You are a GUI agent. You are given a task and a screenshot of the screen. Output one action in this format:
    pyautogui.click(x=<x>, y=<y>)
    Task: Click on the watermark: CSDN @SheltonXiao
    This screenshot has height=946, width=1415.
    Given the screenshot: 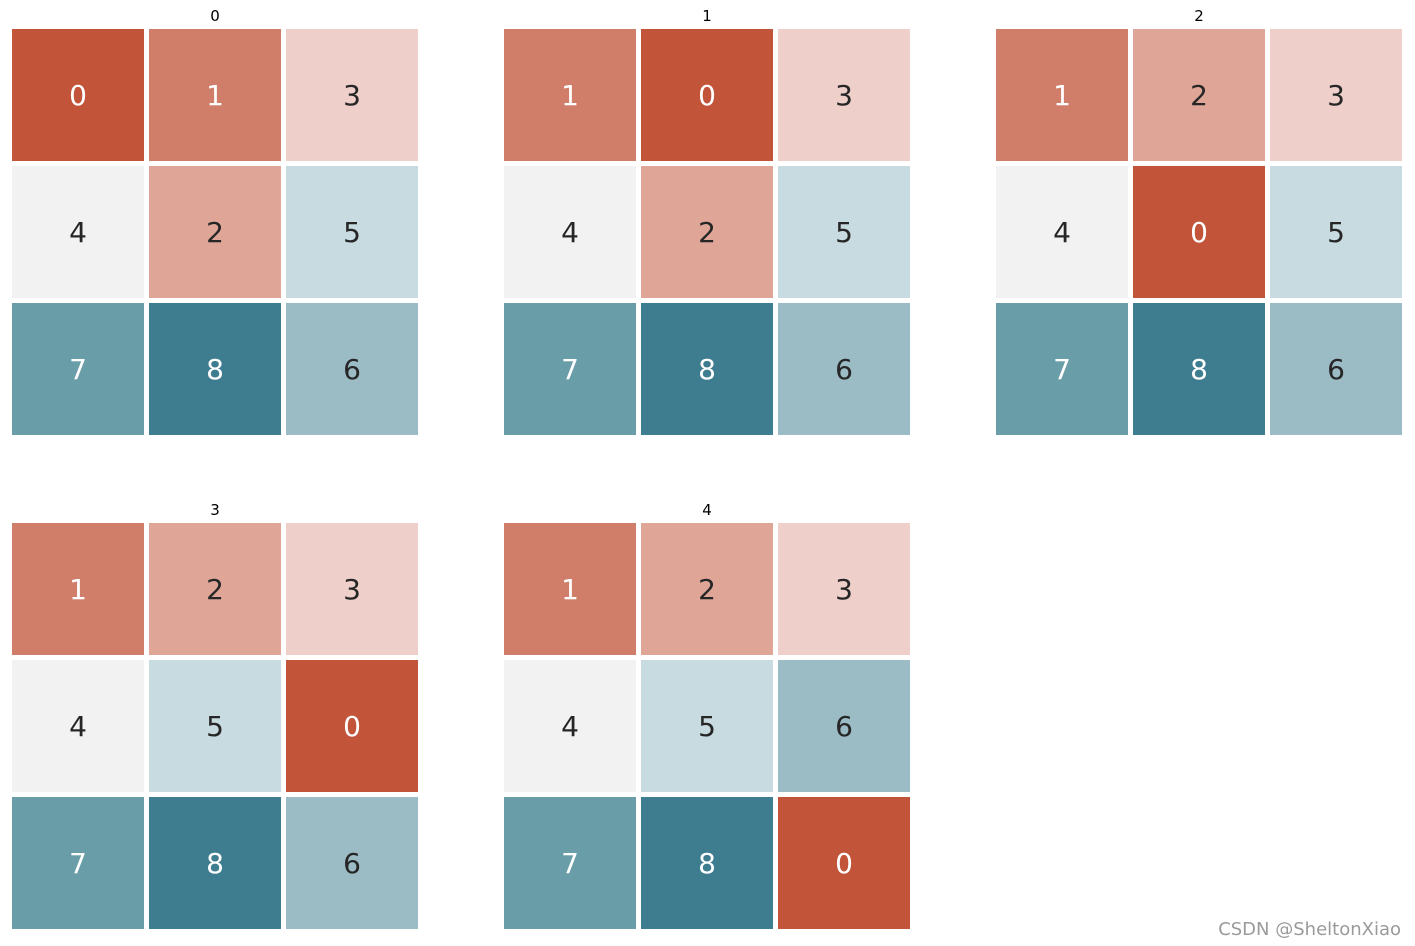 What is the action you would take?
    pyautogui.click(x=1309, y=929)
    